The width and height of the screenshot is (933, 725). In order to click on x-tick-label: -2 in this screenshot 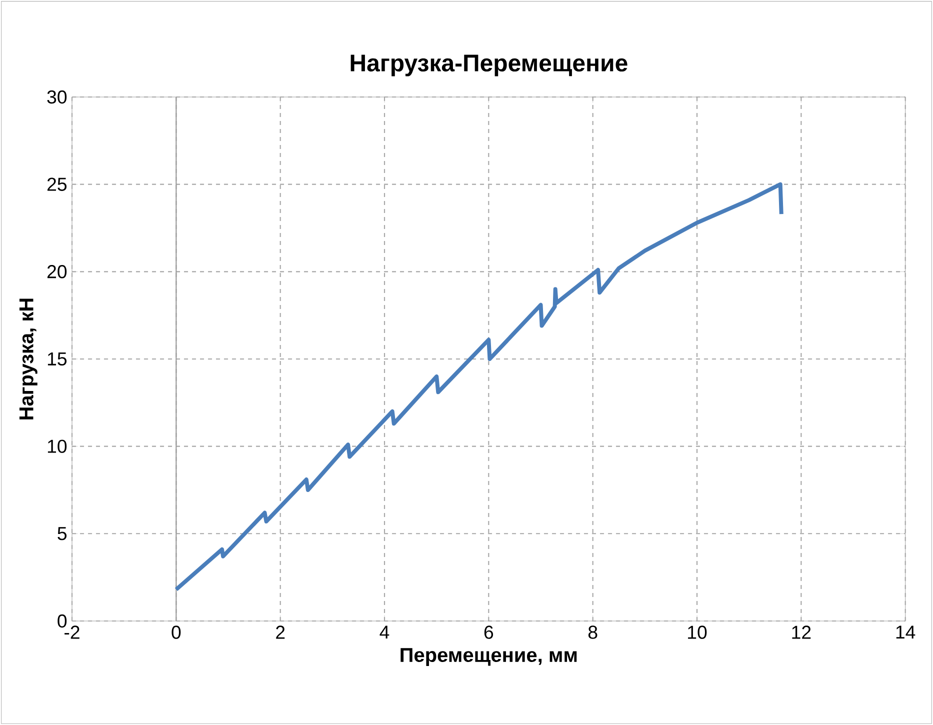, I will do `click(72, 632)`.